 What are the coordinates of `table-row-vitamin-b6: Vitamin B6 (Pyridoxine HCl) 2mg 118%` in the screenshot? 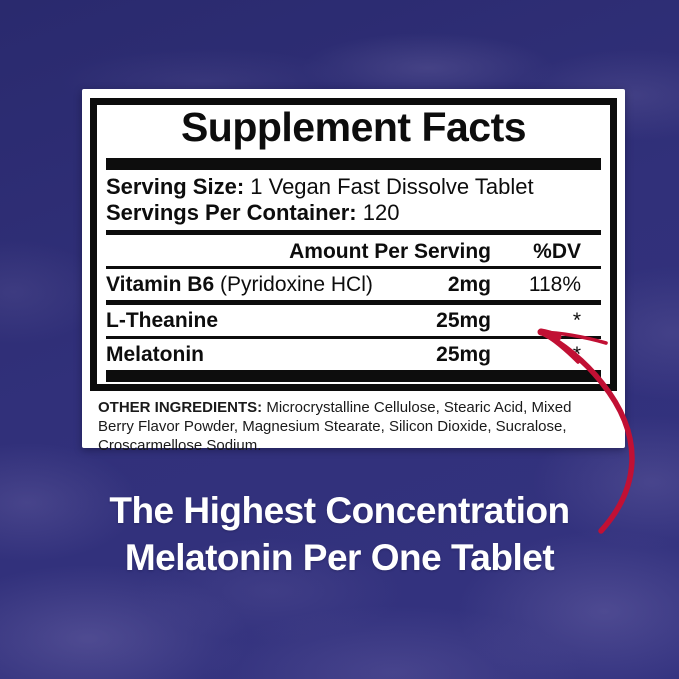 It's located at (353, 284).